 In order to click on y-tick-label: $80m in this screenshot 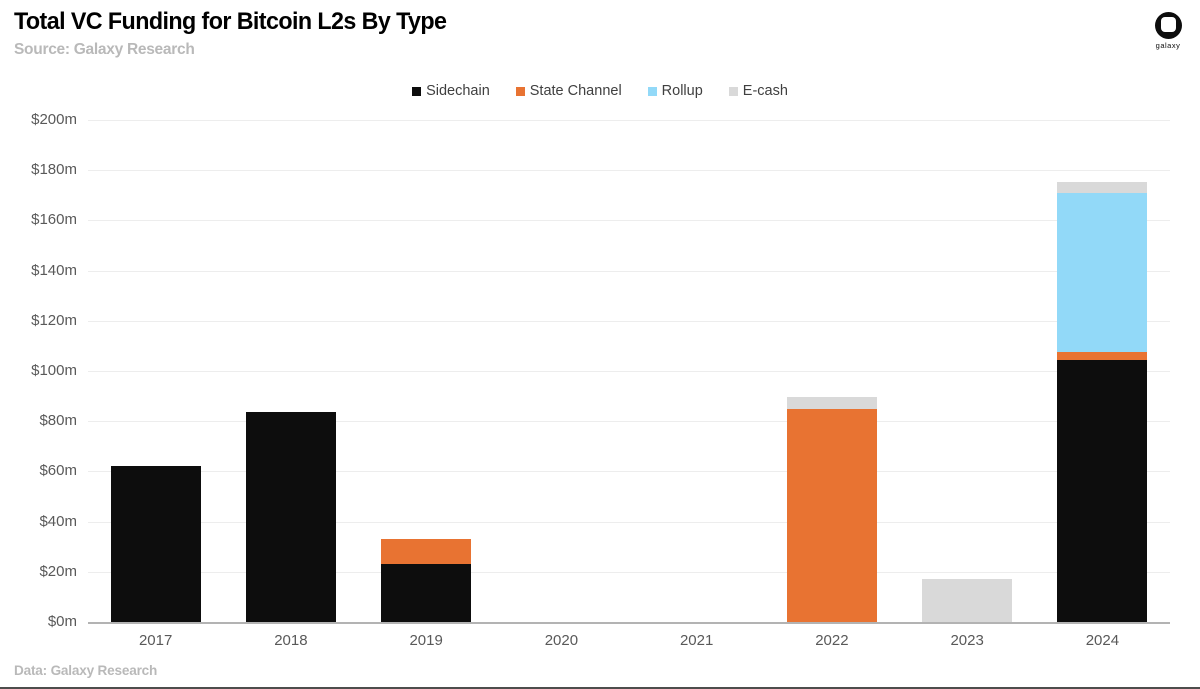, I will do `click(58, 421)`.